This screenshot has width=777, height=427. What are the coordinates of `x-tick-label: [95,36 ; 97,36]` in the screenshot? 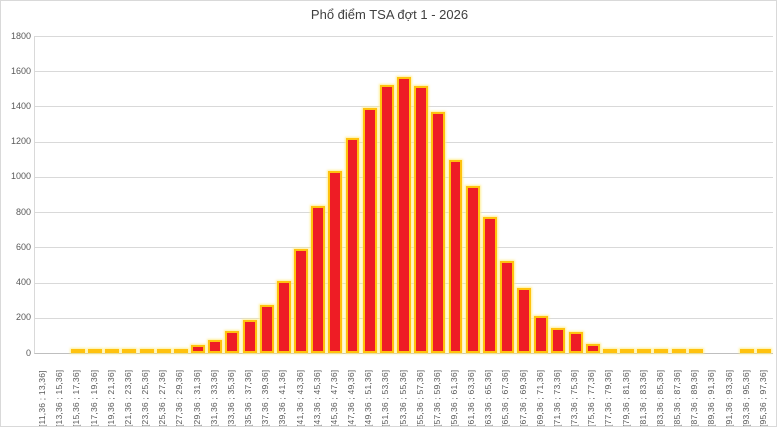 It's located at (762, 398).